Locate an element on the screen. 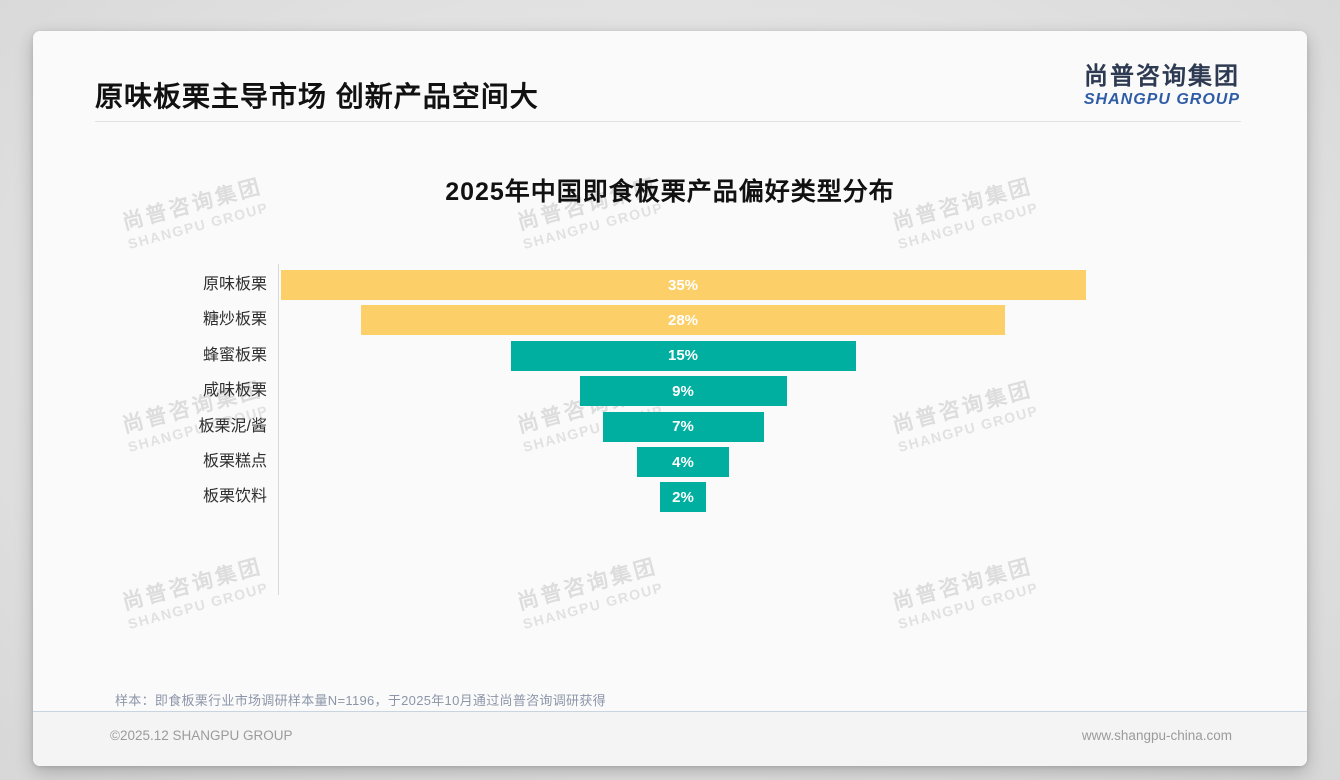  category-label: 糖炒板栗 is located at coordinates (234, 320).